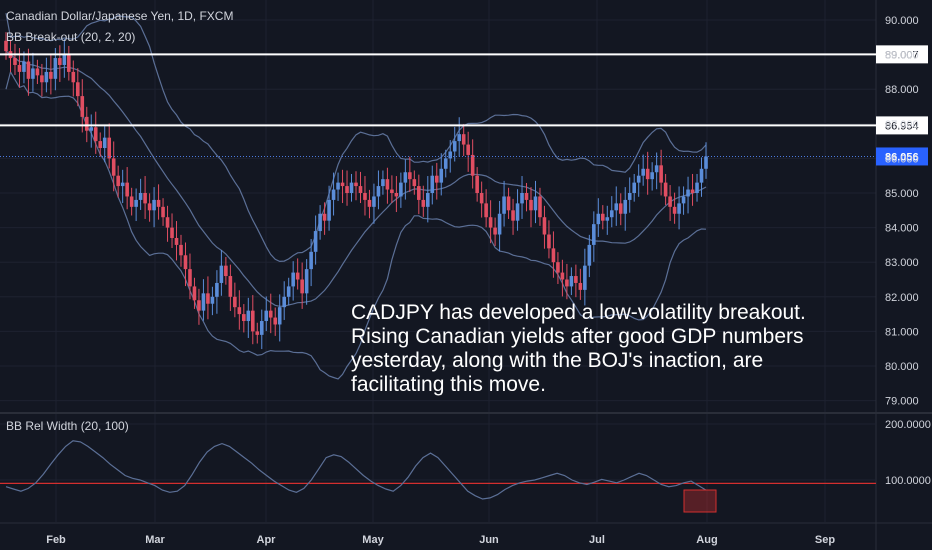 Image resolution: width=932 pixels, height=550 pixels. I want to click on y-tick-label: 84.000, so click(902, 229).